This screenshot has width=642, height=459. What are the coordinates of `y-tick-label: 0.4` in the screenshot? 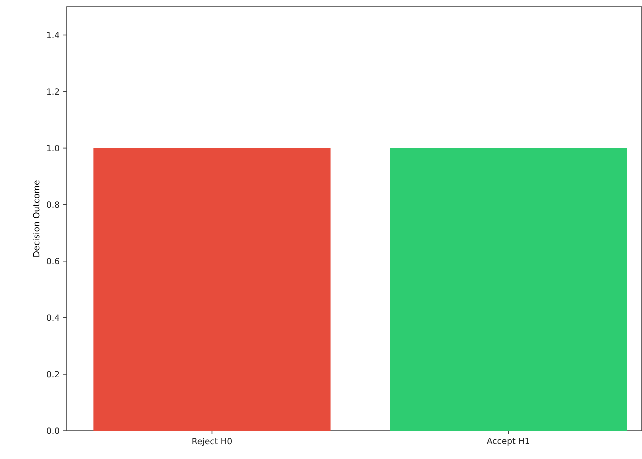 It's located at (53, 318).